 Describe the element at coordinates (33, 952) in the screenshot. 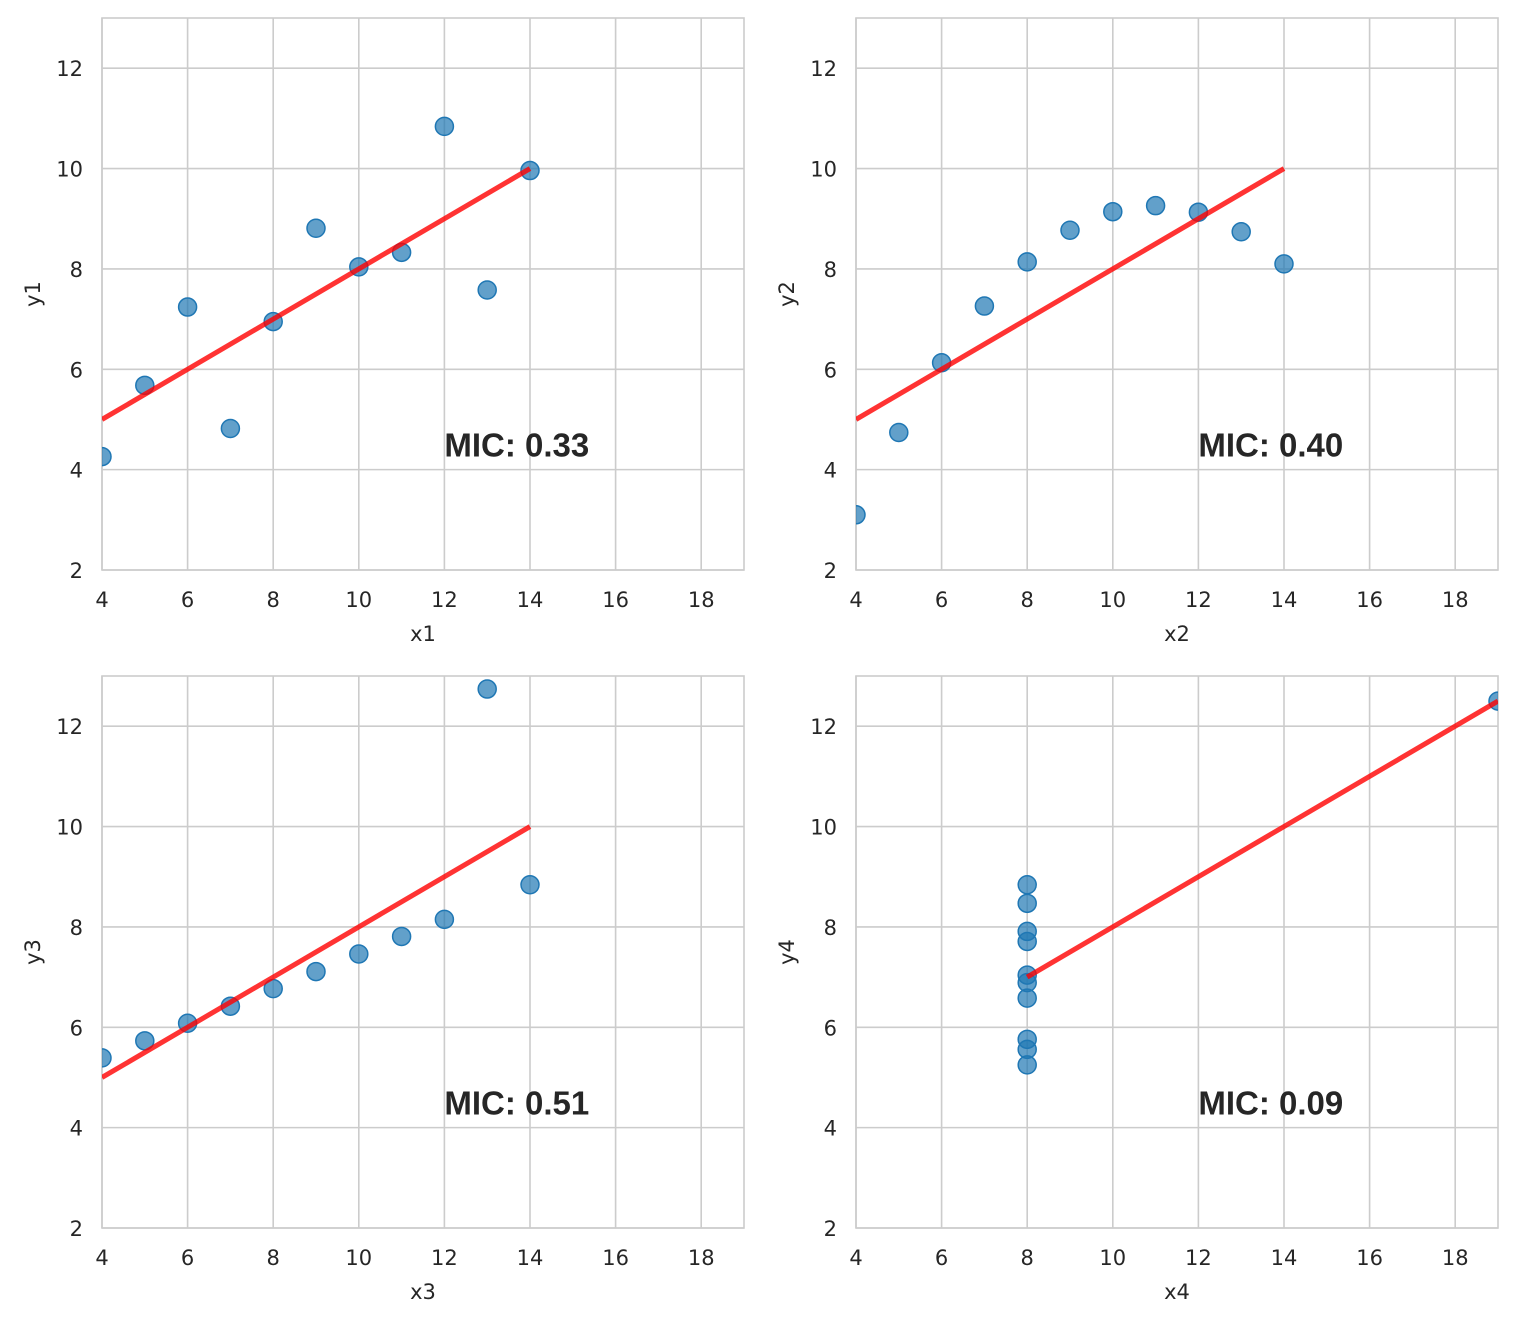

I see `y-axis-label: y3` at that location.